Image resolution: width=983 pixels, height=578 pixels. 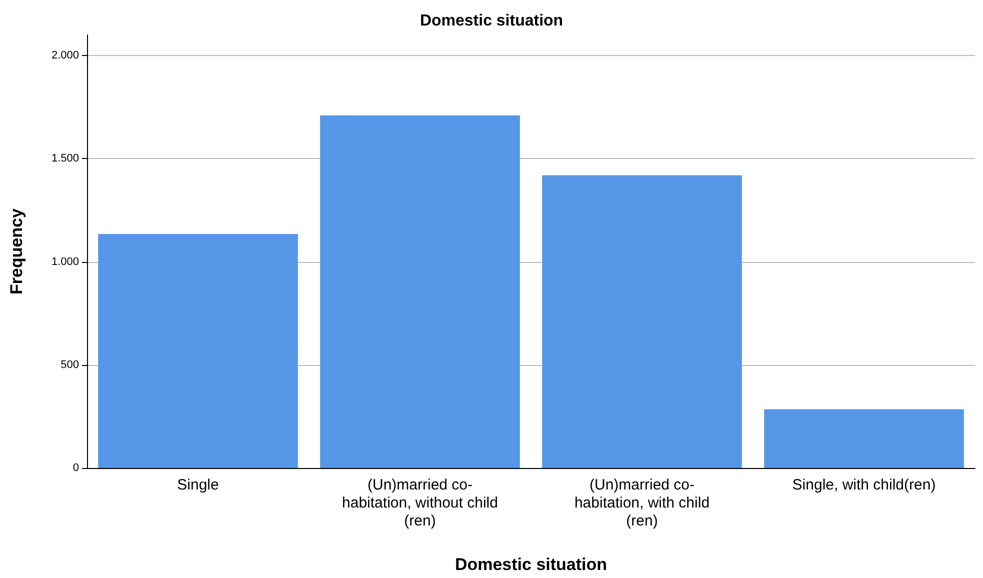 I want to click on y-axis-title: Frequency, so click(x=16, y=251).